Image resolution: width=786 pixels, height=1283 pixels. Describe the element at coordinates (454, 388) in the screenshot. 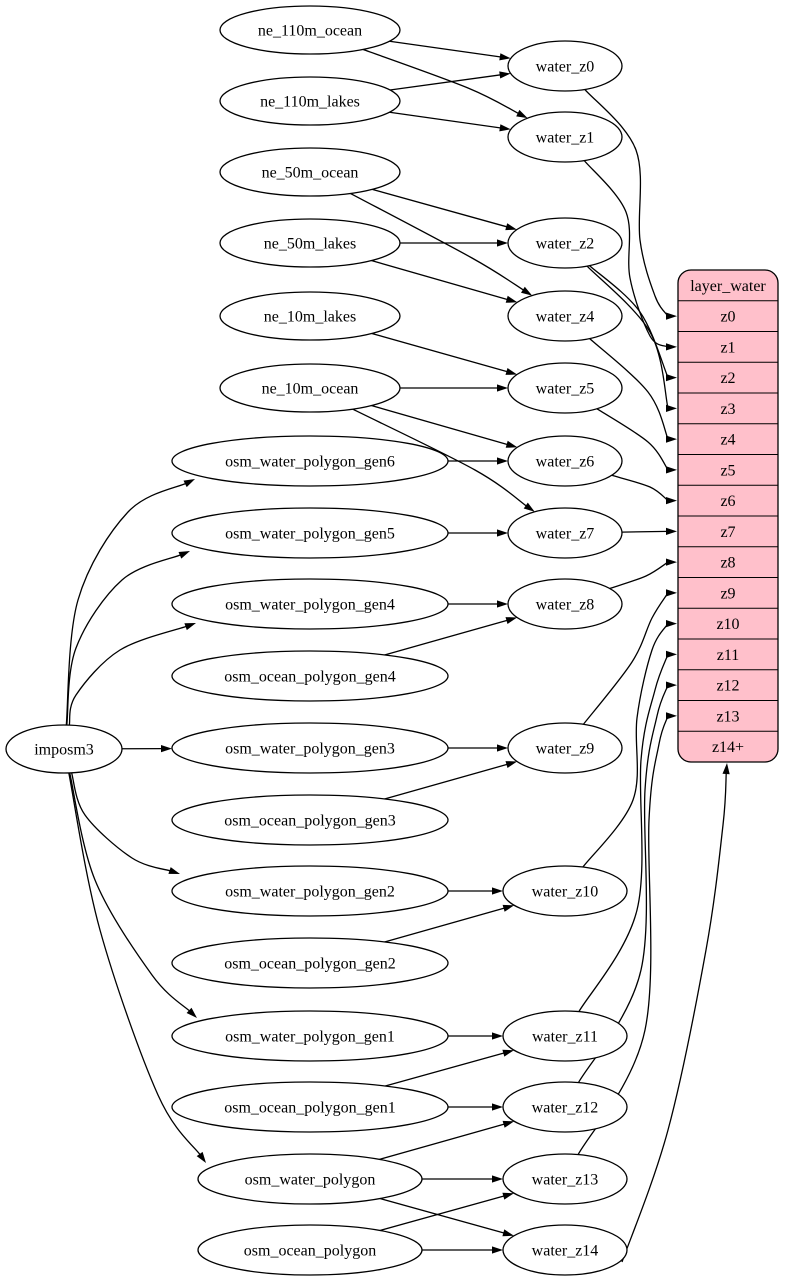

I see `edge-ne_10m_ocean-to-water_z5` at that location.